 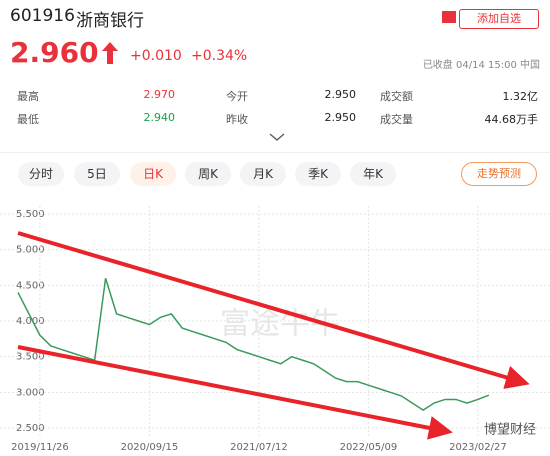 I want to click on y-tick-label: 4.000, so click(x=30, y=321).